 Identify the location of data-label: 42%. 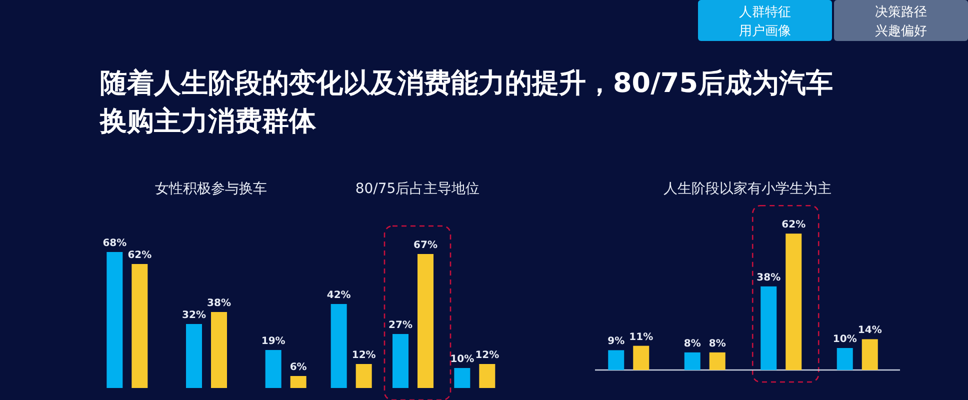
(338, 295).